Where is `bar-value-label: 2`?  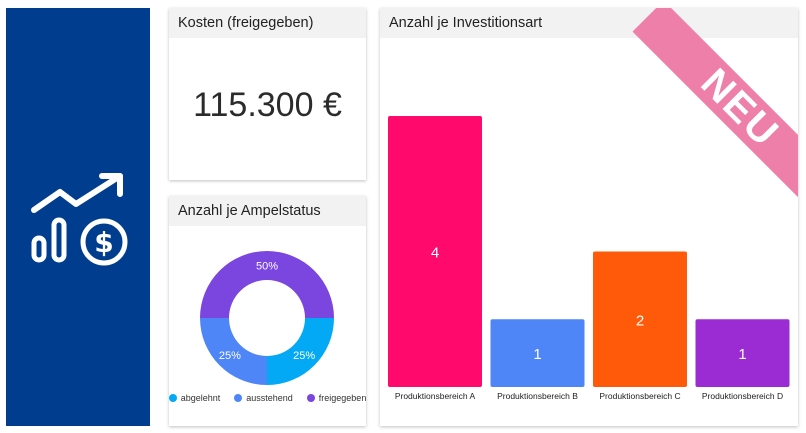 bar-value-label: 2 is located at coordinates (640, 320).